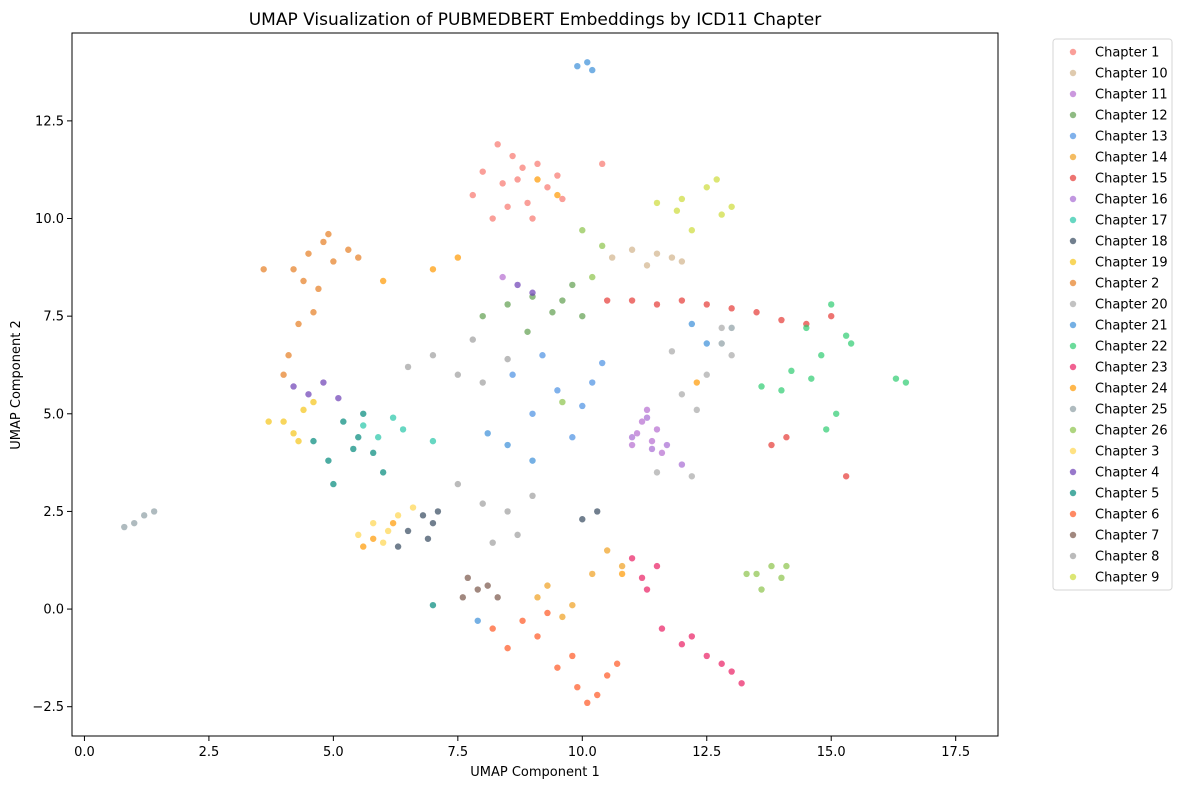 The width and height of the screenshot is (1189, 790). What do you see at coordinates (1127, 452) in the screenshot?
I see `legend-label: Chapter 3` at bounding box center [1127, 452].